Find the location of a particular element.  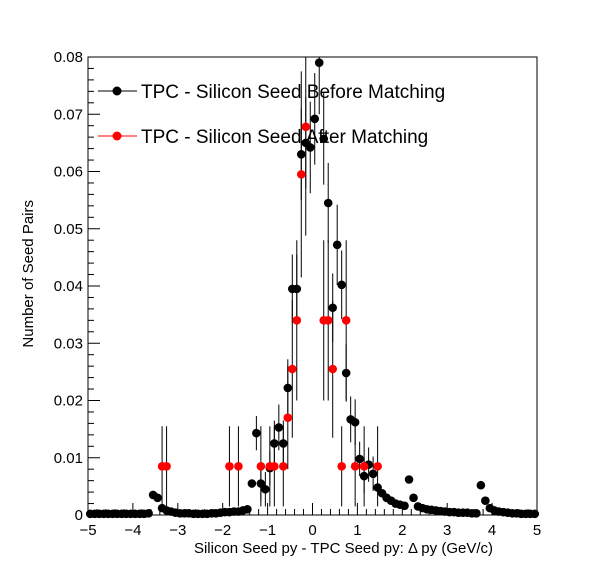

data-point-s0-p57 is located at coordinates (346, 373).